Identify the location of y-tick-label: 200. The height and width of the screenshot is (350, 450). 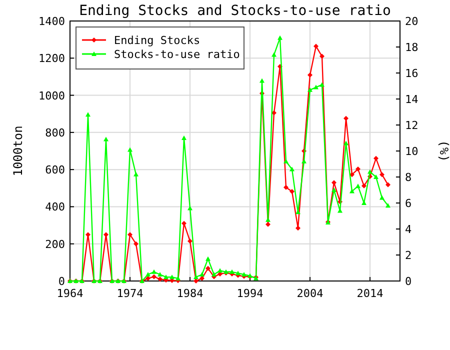
(55, 244).